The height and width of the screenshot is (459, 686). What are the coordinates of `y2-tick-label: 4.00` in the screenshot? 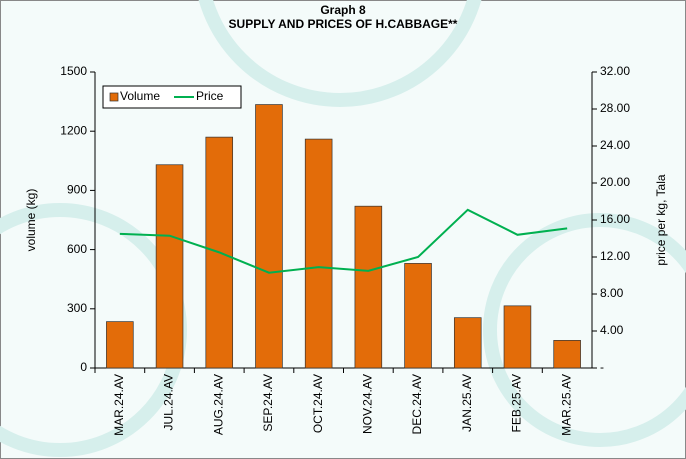 It's located at (612, 330).